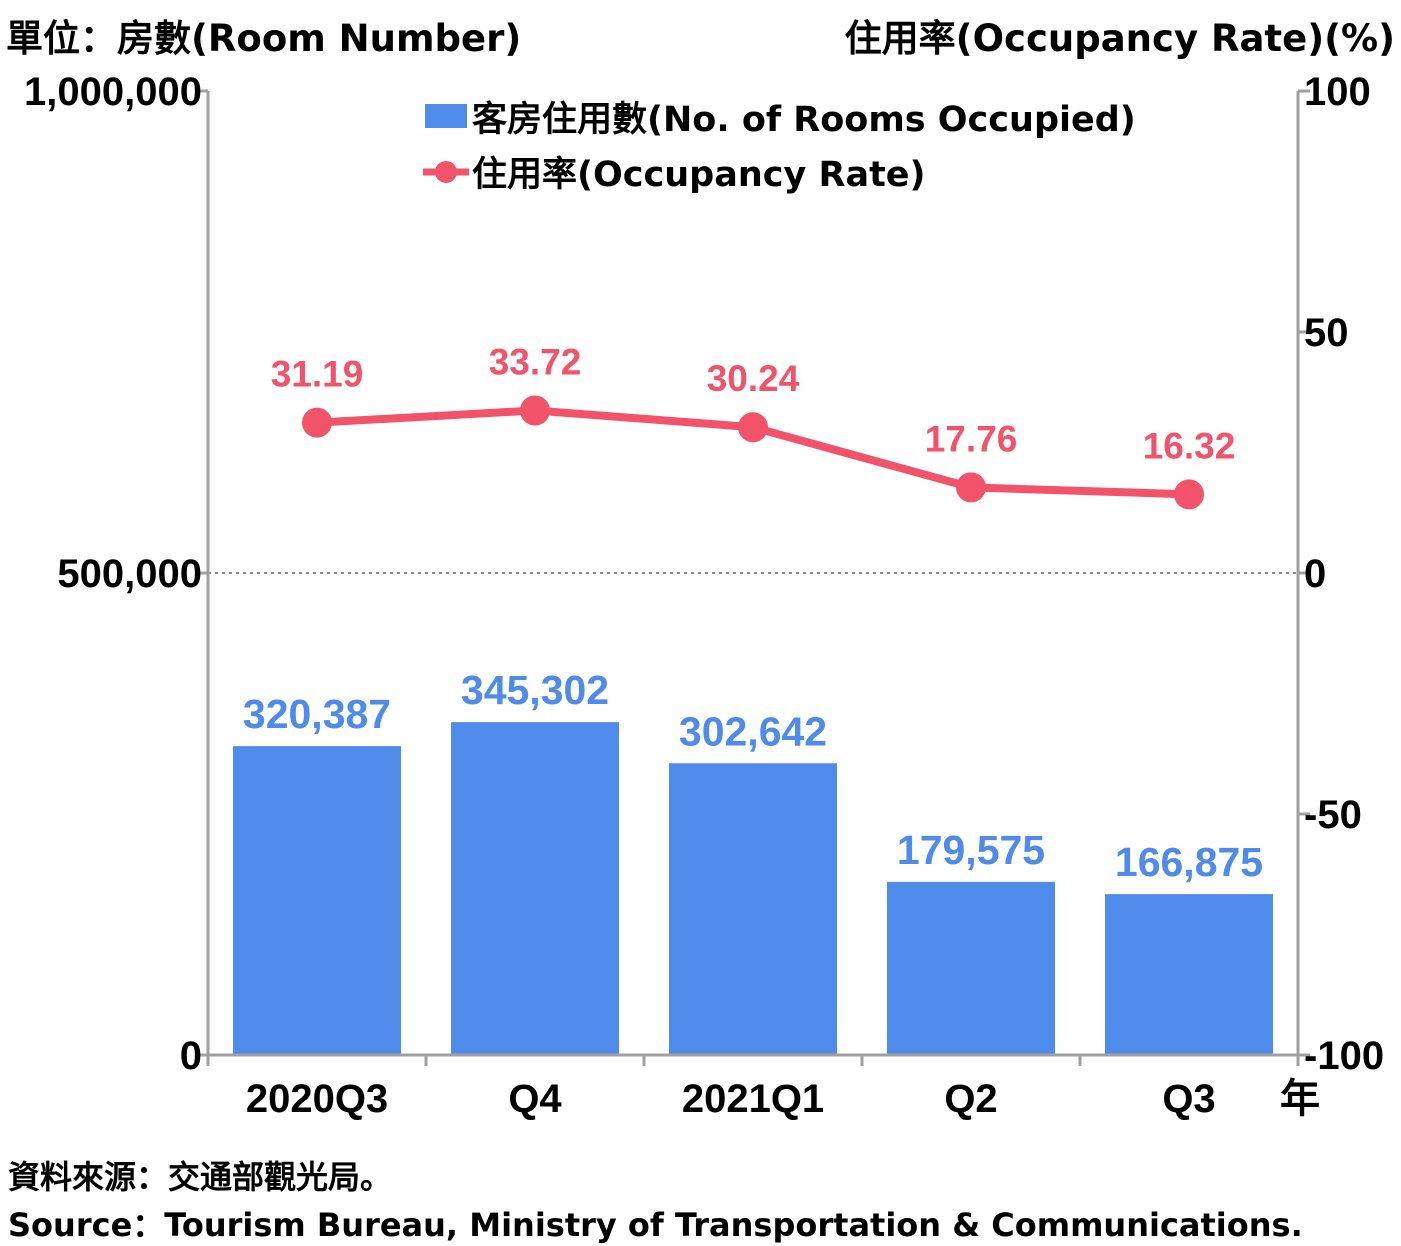  What do you see at coordinates (1189, 974) in the screenshot?
I see `bar-q3` at bounding box center [1189, 974].